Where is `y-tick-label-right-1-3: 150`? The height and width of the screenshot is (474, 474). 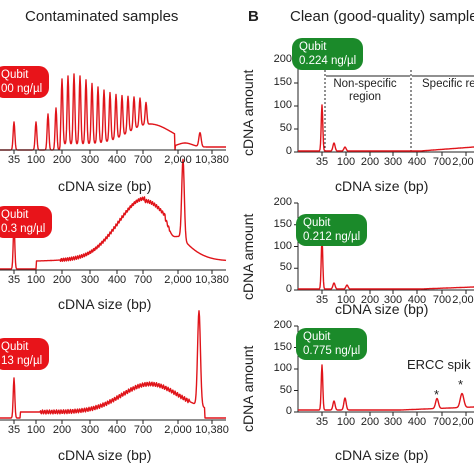 y-tick-label-right-1-3: 150 is located at coordinates (282, 82).